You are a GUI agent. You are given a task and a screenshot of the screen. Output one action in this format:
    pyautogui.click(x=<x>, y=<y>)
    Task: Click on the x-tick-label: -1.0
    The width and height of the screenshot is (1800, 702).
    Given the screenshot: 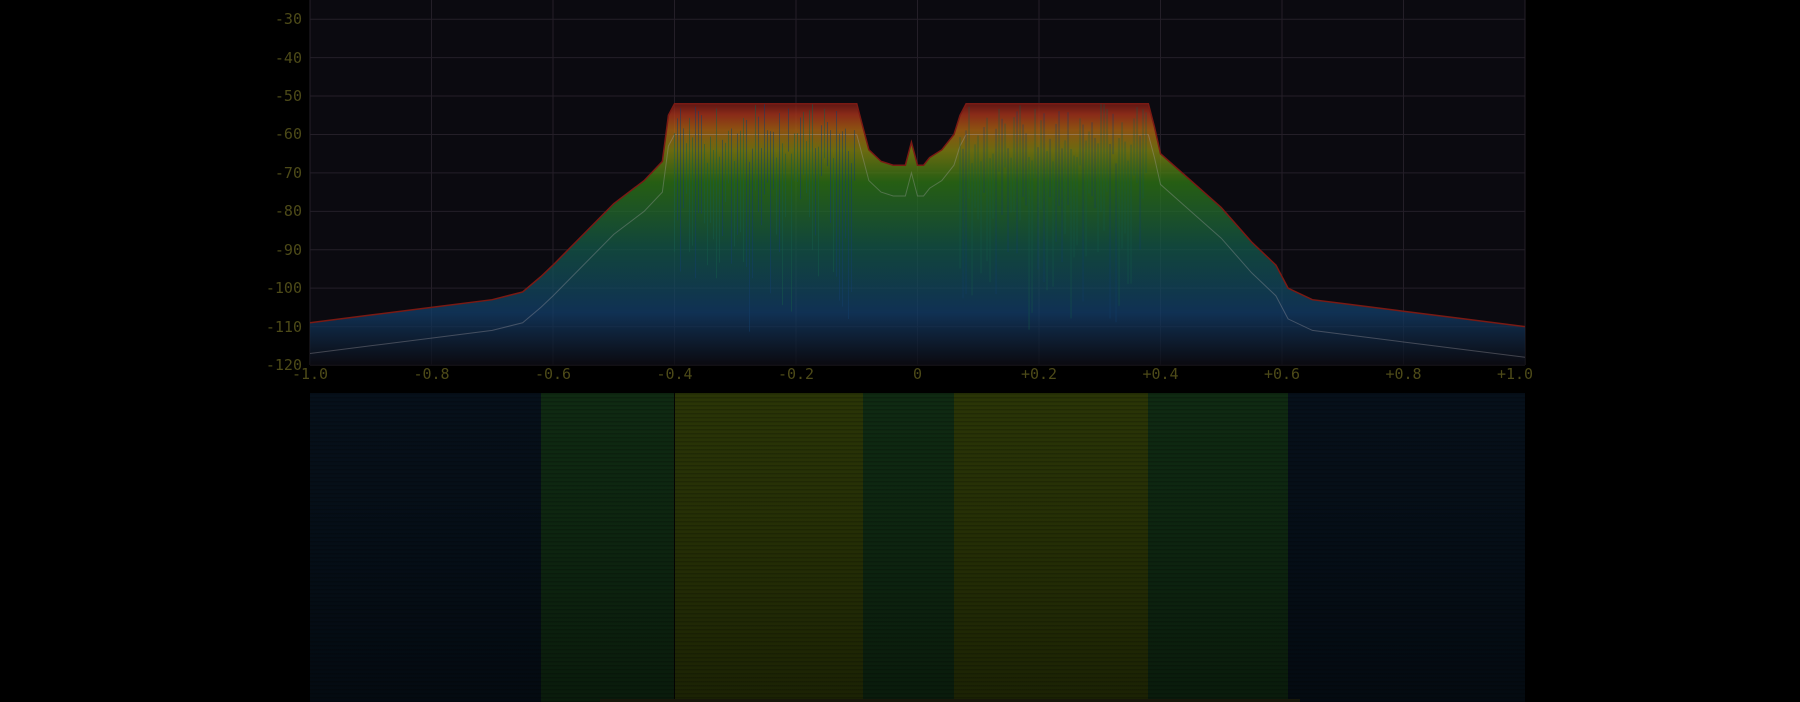 What is the action you would take?
    pyautogui.click(x=310, y=374)
    